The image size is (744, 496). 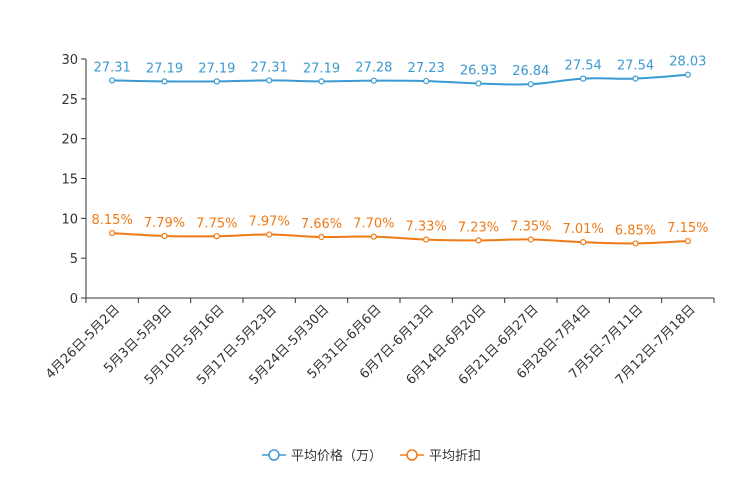 I want to click on y-tick-label: 20, so click(x=69, y=140).